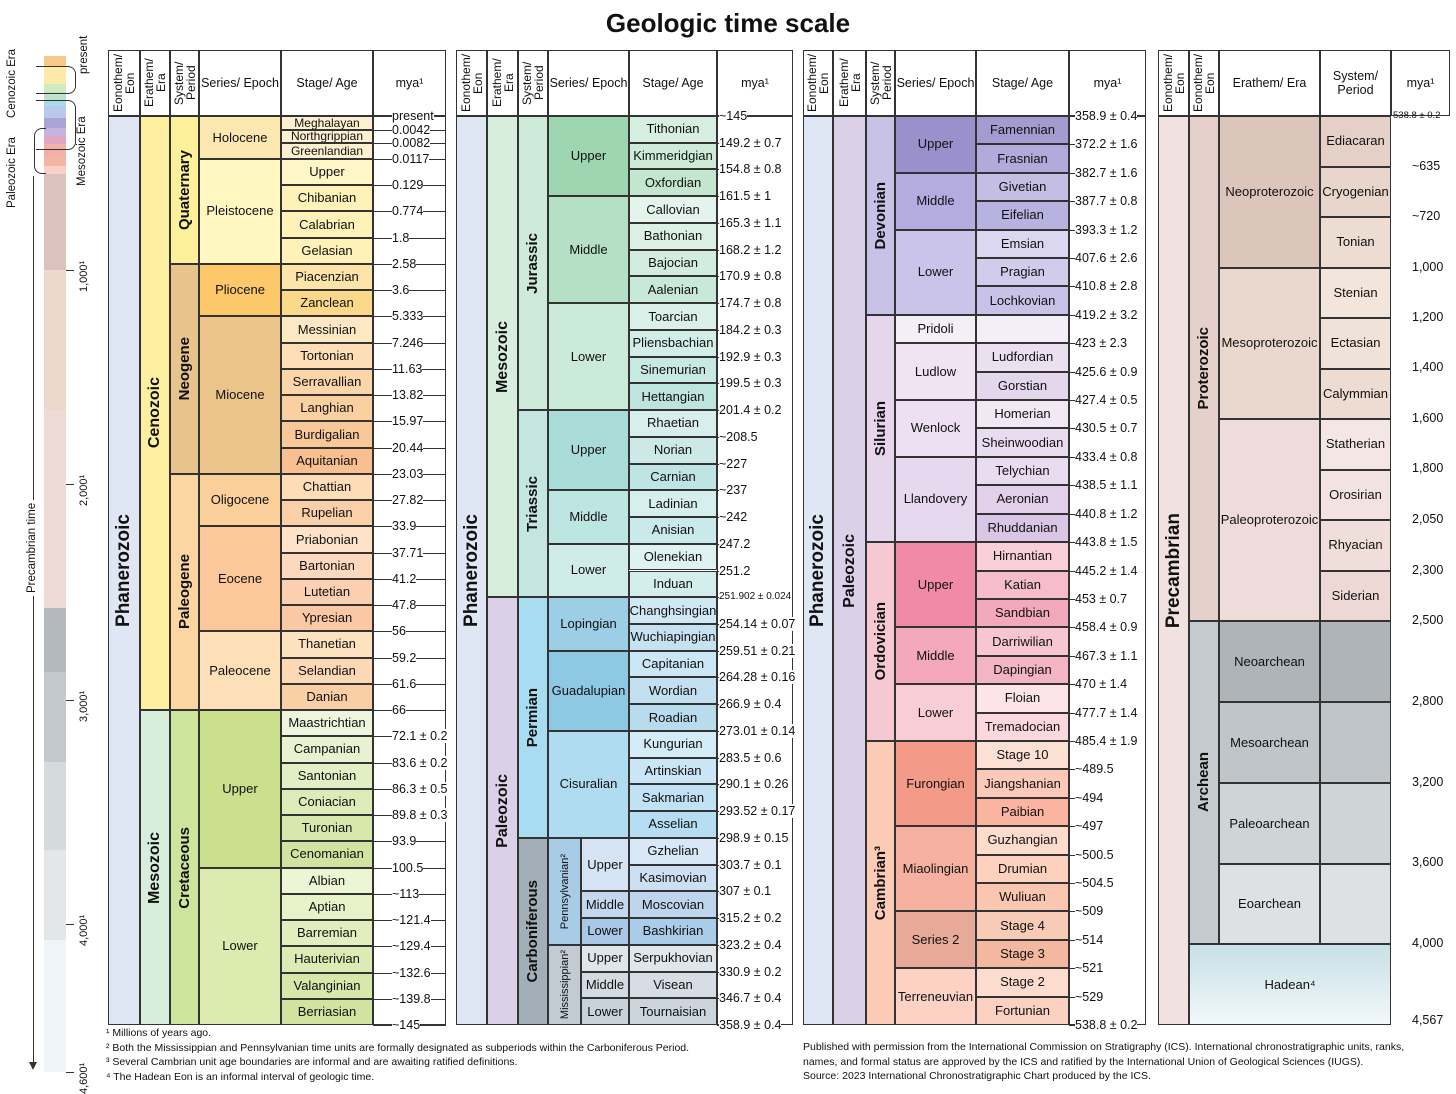  What do you see at coordinates (327, 775) in the screenshot?
I see `p1-age-cell-label: Santonian` at bounding box center [327, 775].